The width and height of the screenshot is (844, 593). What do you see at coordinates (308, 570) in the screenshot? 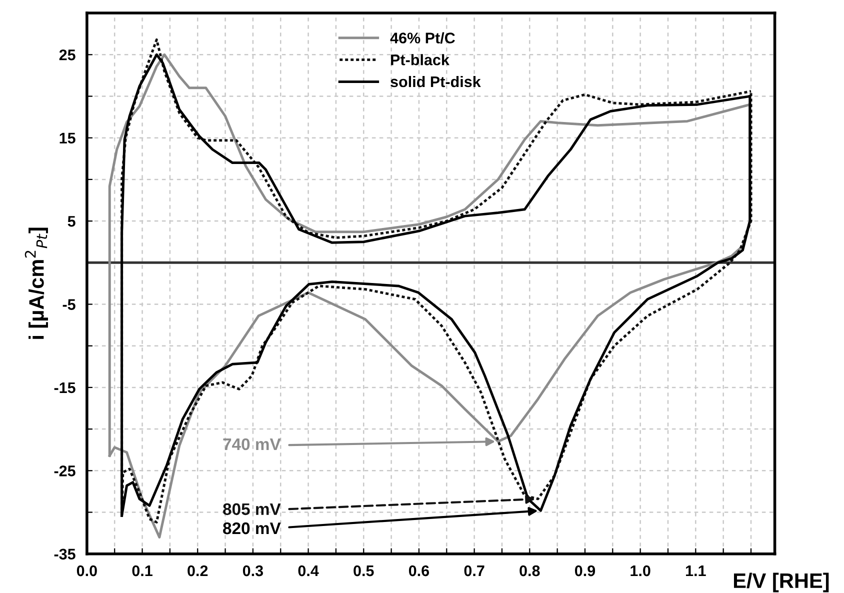
I see `x-tick-label: 0.4` at bounding box center [308, 570].